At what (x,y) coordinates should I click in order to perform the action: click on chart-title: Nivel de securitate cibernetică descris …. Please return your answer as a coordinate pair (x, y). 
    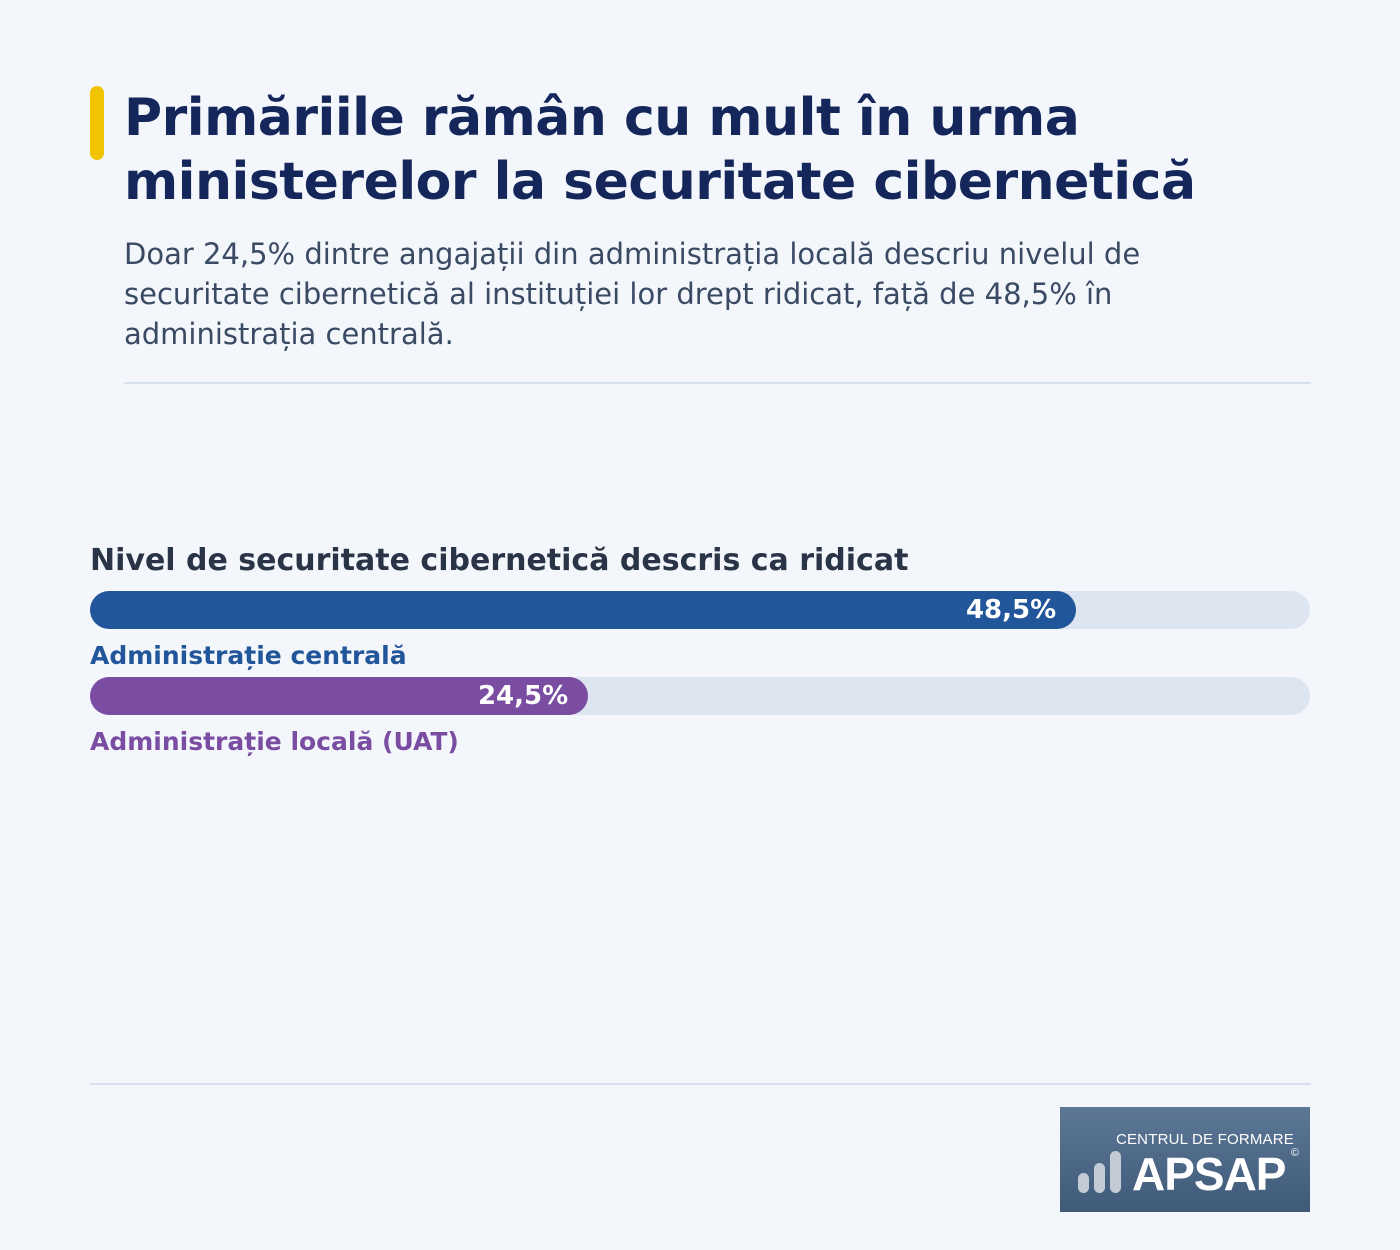
    Looking at the image, I should click on (499, 560).